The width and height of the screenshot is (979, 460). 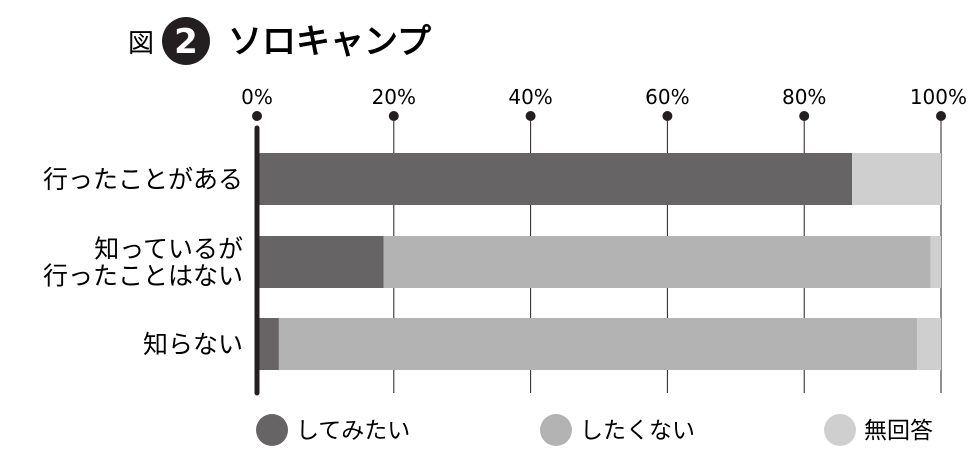 I want to click on figure-number: 2, so click(x=186, y=42).